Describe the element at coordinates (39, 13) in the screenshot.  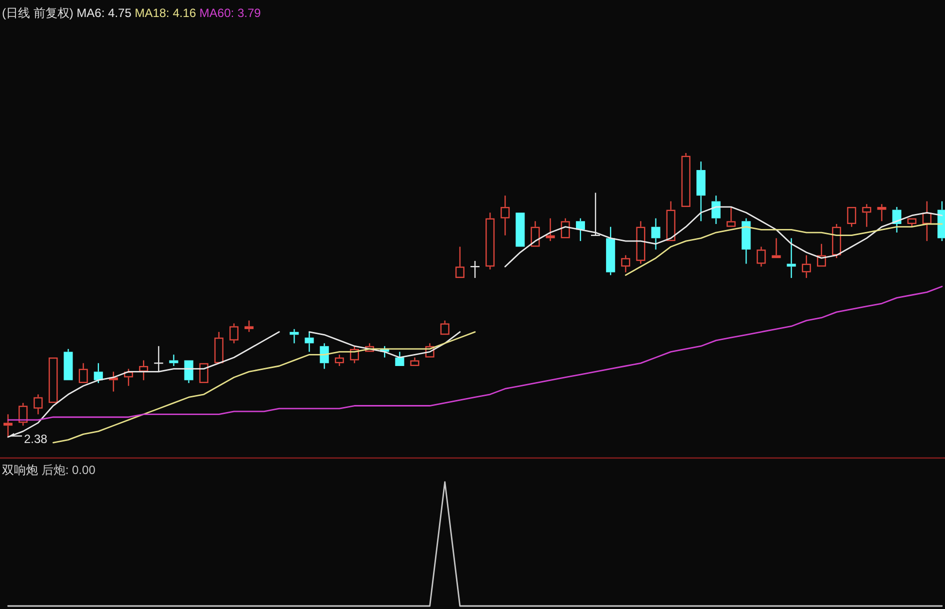
I see `chart-title: (日线 前复权)` at that location.